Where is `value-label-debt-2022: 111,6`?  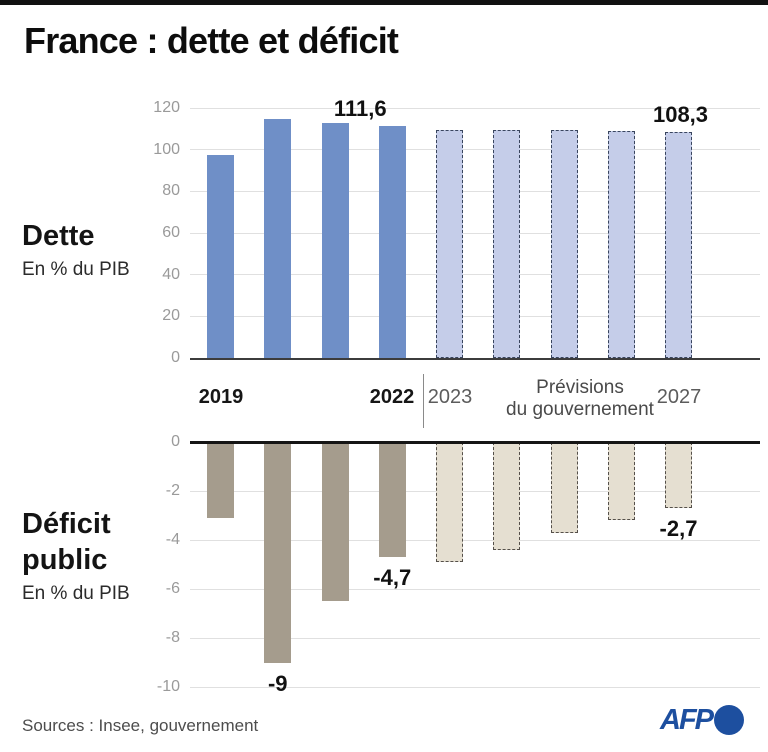 value-label-debt-2022: 111,6 is located at coordinates (360, 108).